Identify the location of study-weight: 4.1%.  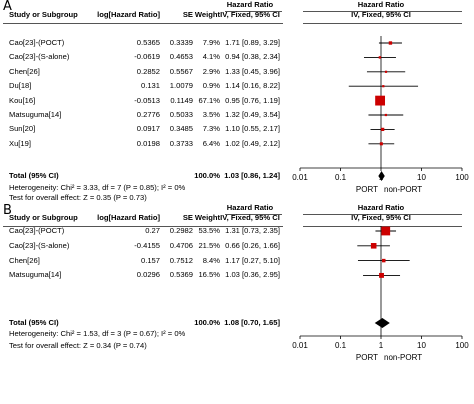
(211, 57).